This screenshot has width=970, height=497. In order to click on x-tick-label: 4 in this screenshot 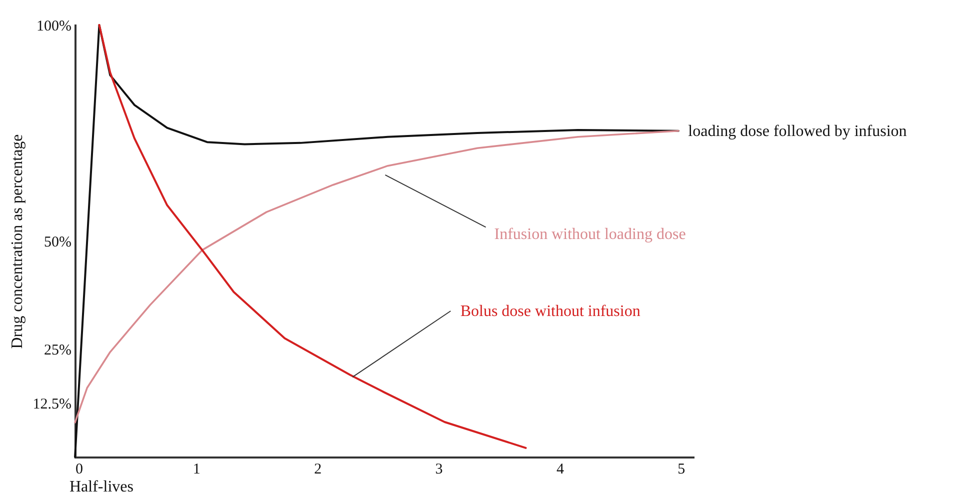, I will do `click(560, 470)`.